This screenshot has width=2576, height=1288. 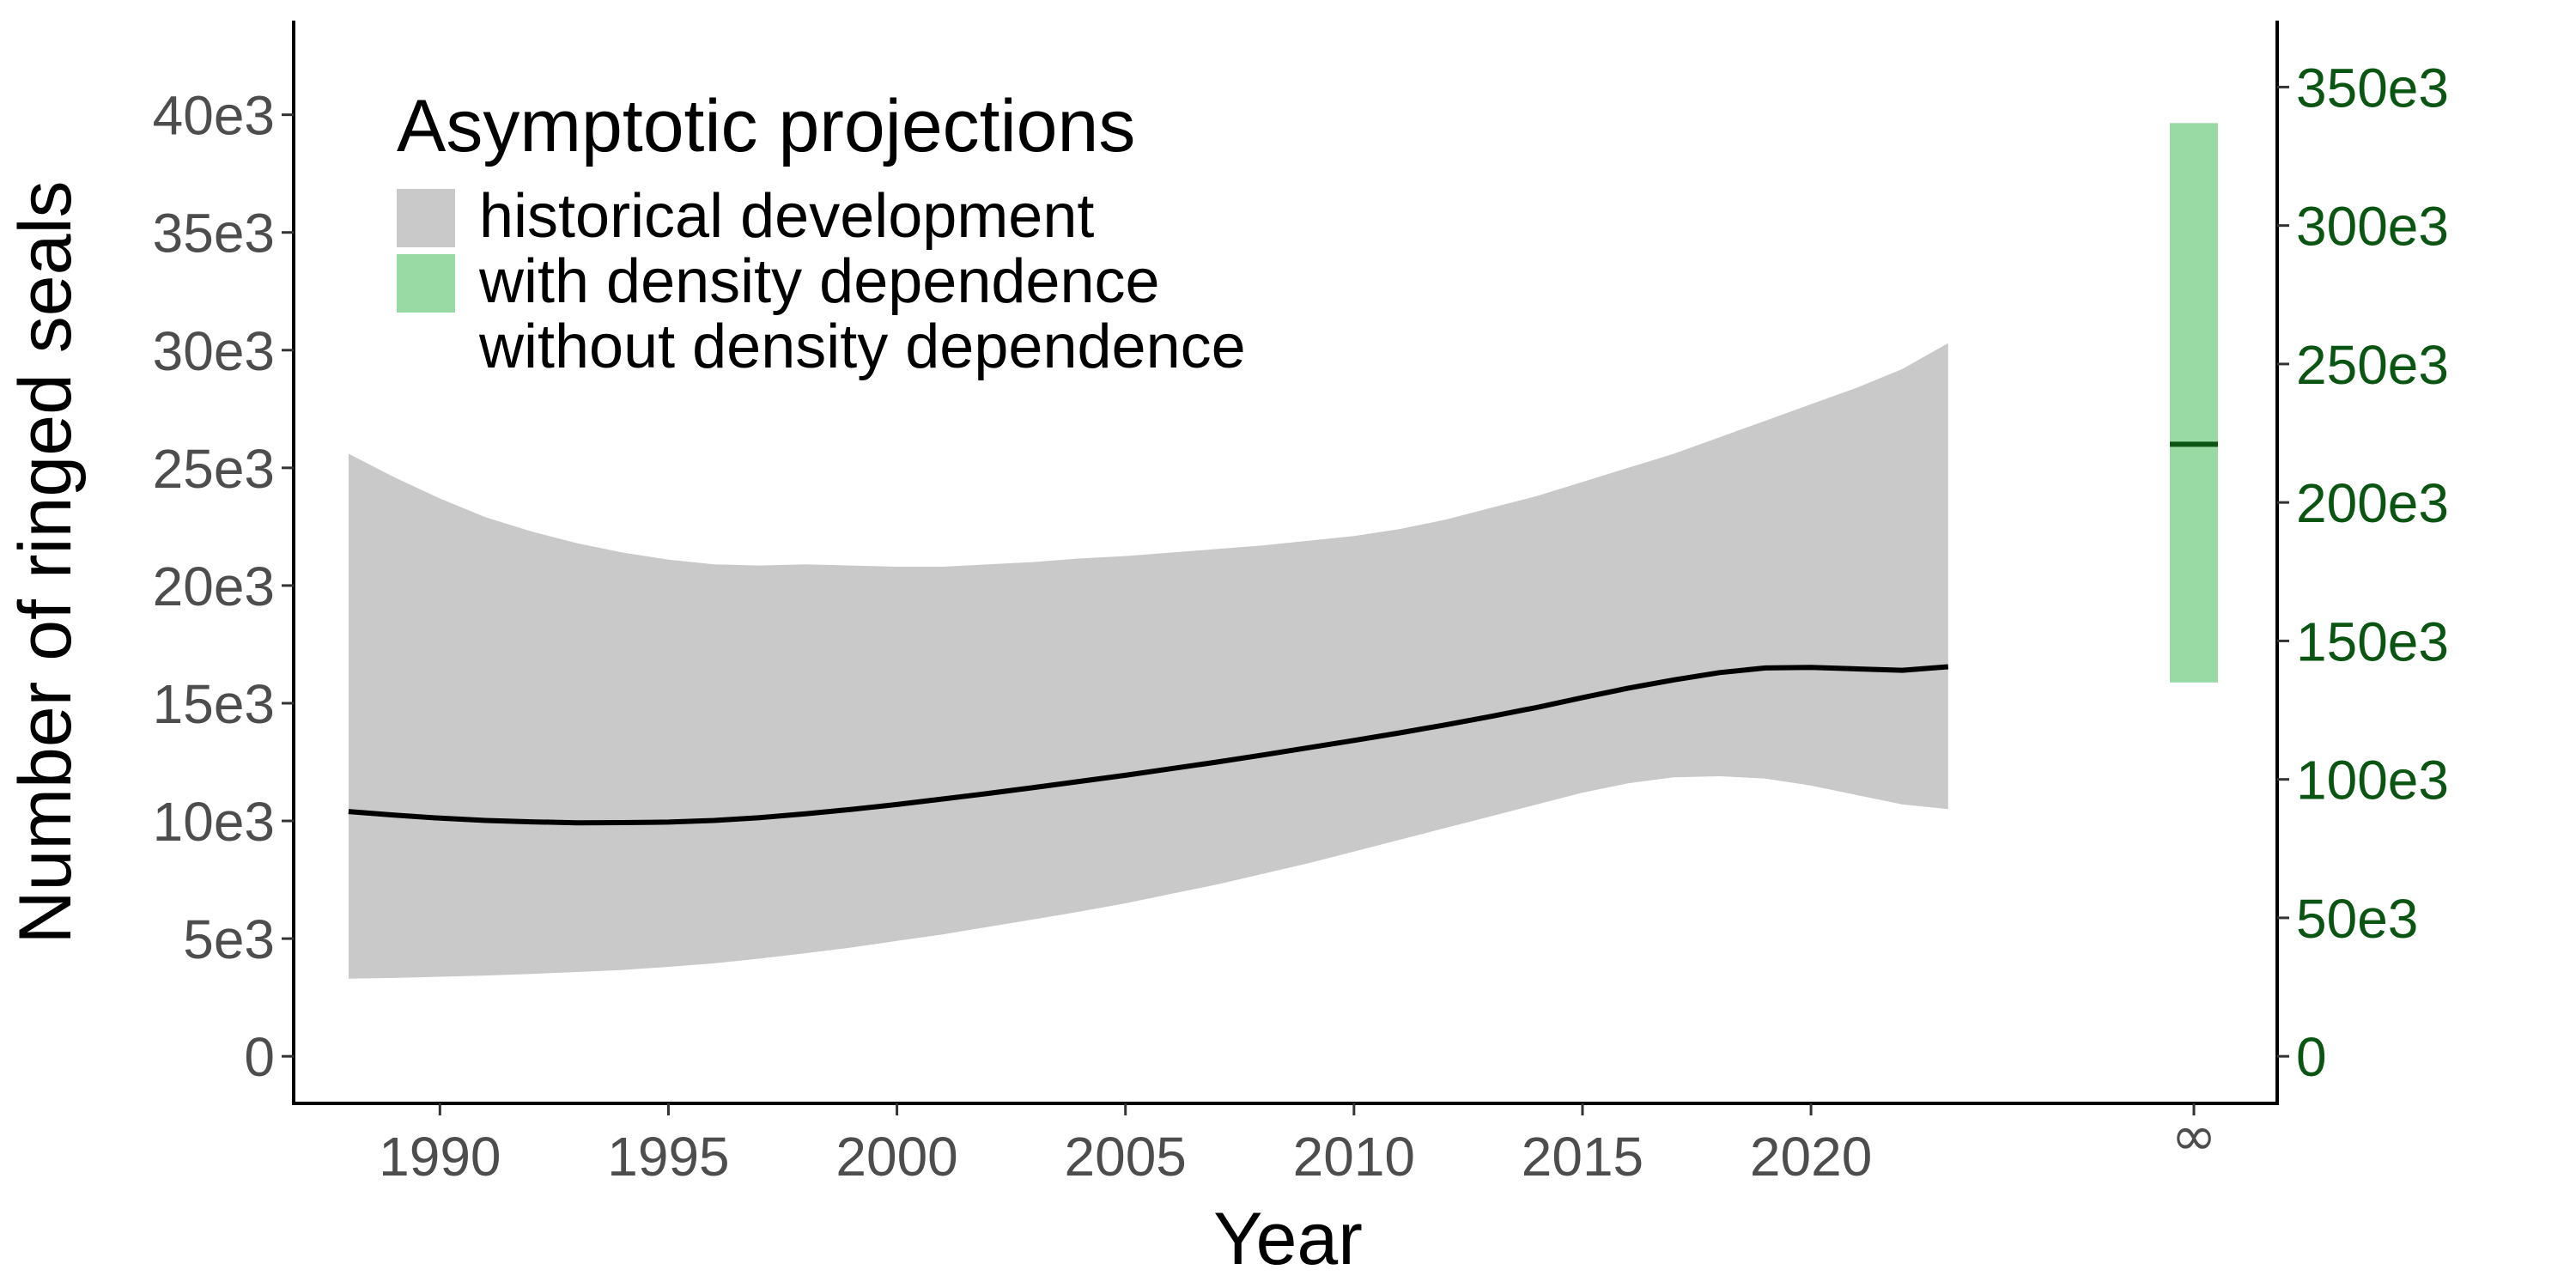 What do you see at coordinates (2193, 1137) in the screenshot?
I see `infinity-tick-label: ∞` at bounding box center [2193, 1137].